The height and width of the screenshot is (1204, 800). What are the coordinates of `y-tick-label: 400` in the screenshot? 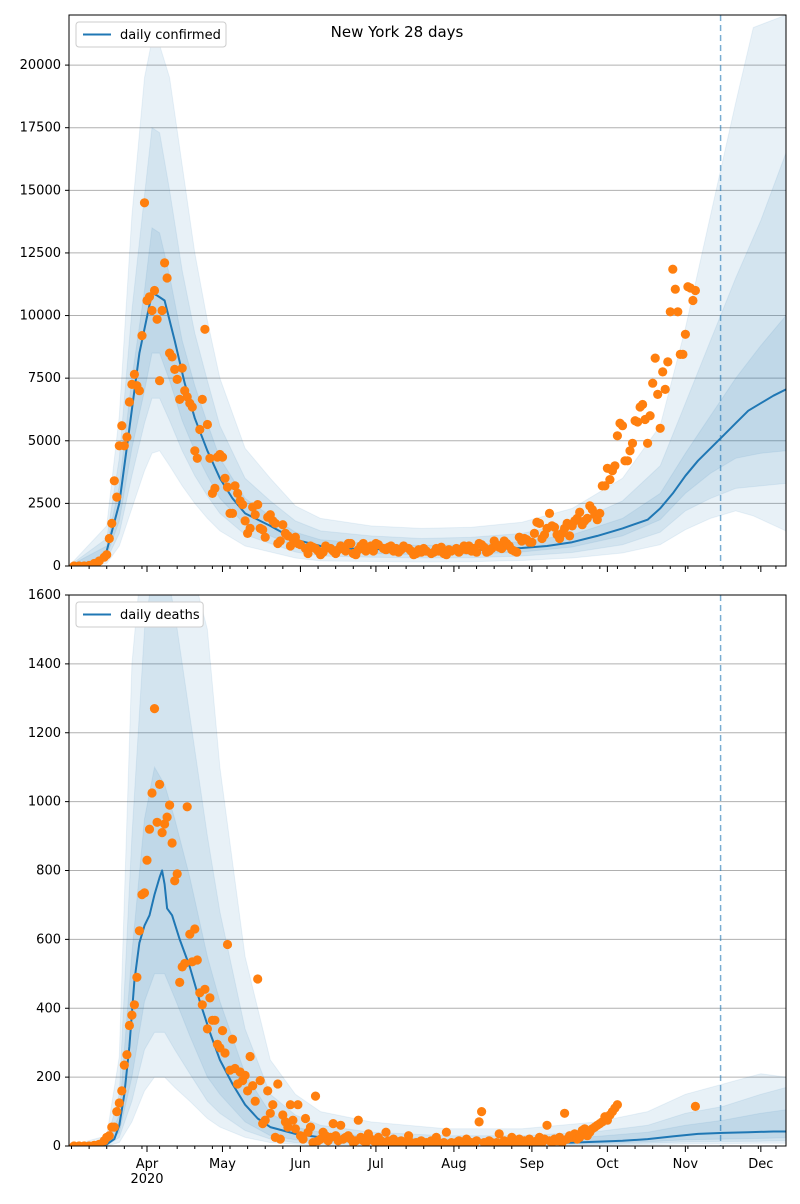 It's located at (48, 1008).